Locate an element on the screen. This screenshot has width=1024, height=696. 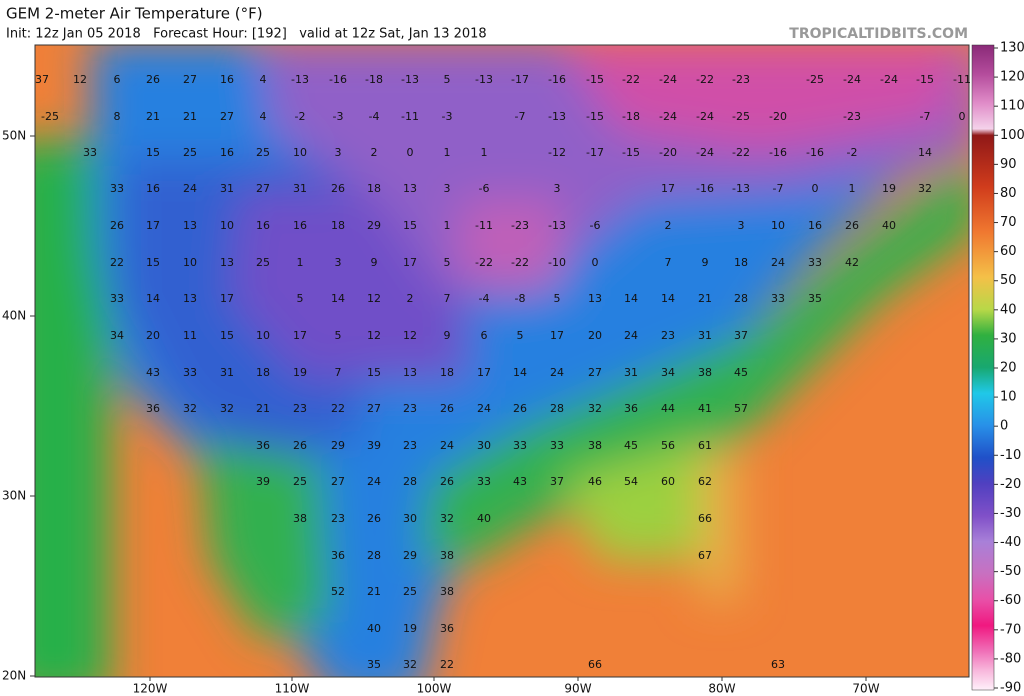
lon-label: 100W is located at coordinates (434, 689).